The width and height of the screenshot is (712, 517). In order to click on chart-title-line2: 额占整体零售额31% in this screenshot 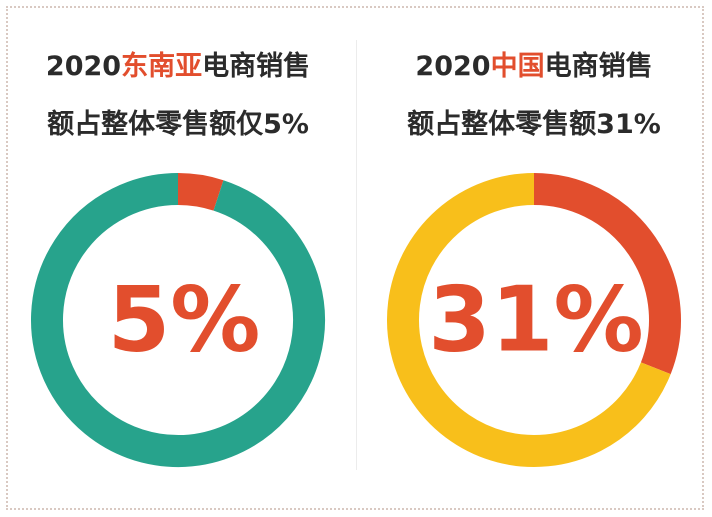, I will do `click(534, 124)`.